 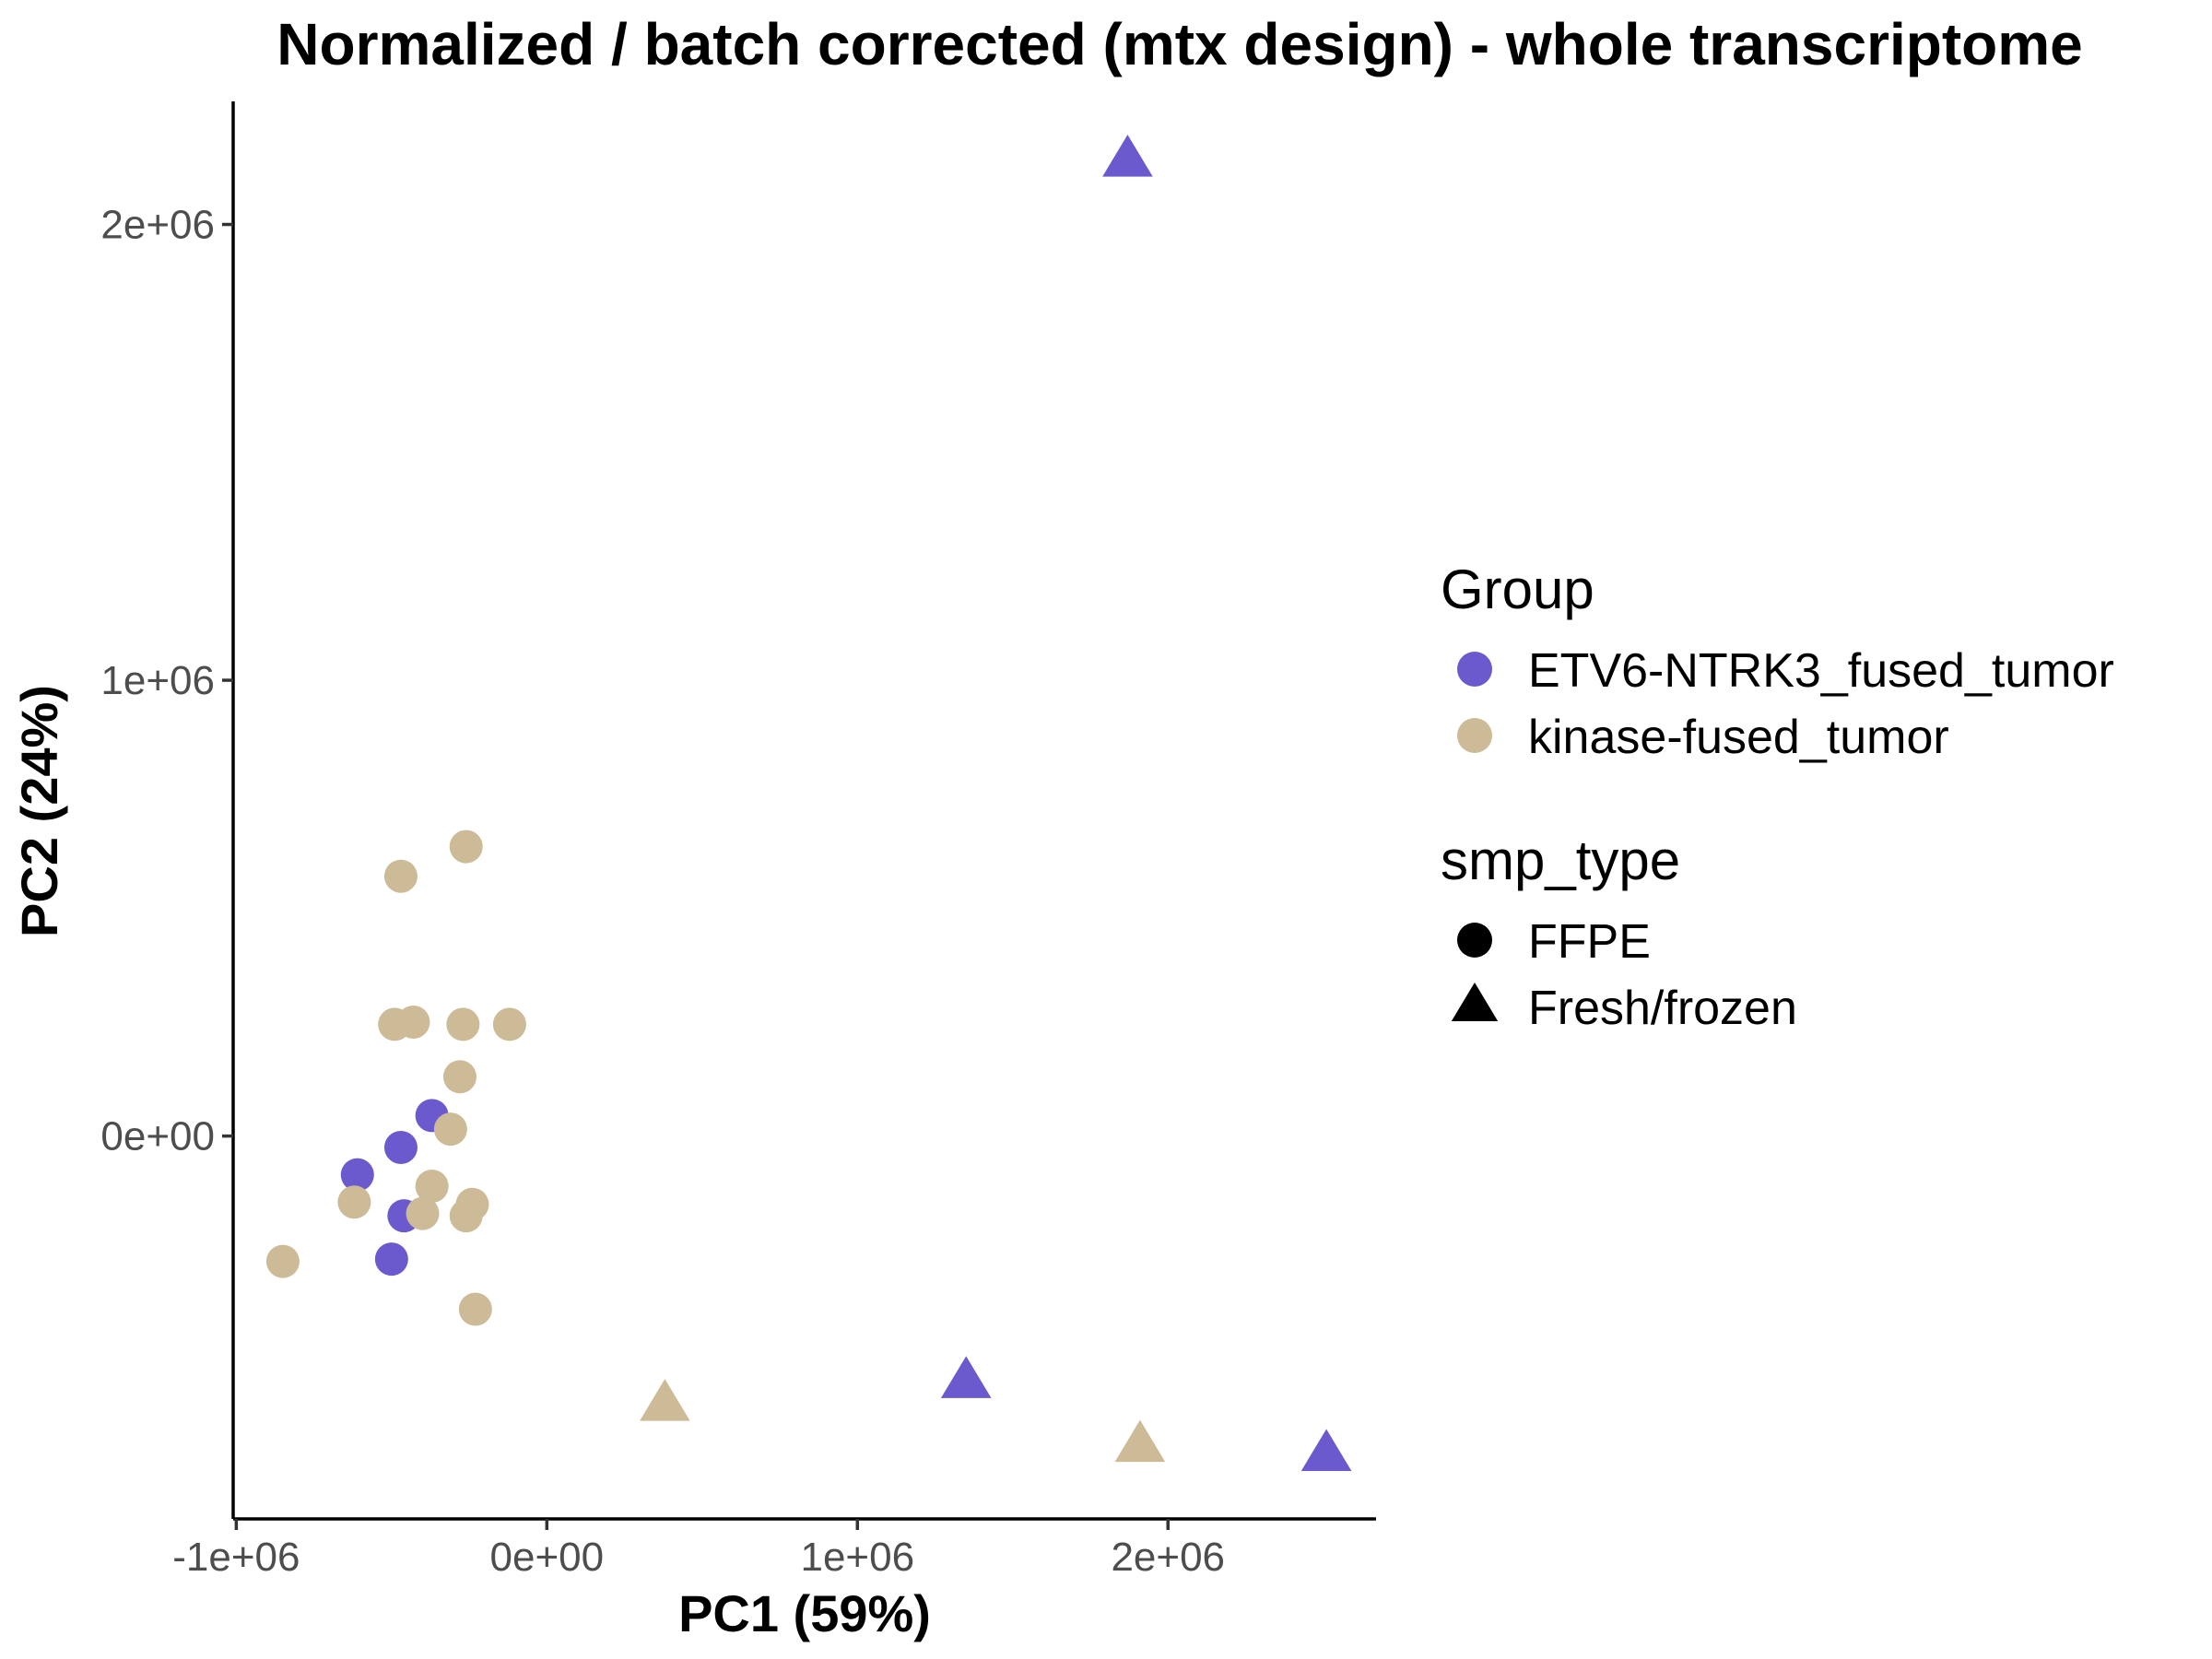 What do you see at coordinates (157, 225) in the screenshot?
I see `y-tick-label: 2e+06` at bounding box center [157, 225].